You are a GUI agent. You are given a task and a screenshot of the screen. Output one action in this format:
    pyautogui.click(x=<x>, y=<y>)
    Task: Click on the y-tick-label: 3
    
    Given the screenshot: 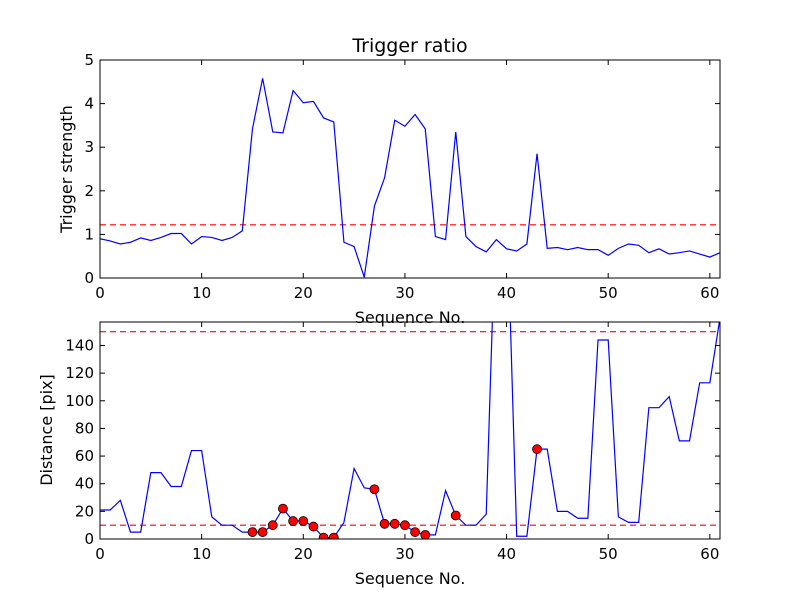 What is the action you would take?
    pyautogui.click(x=89, y=147)
    